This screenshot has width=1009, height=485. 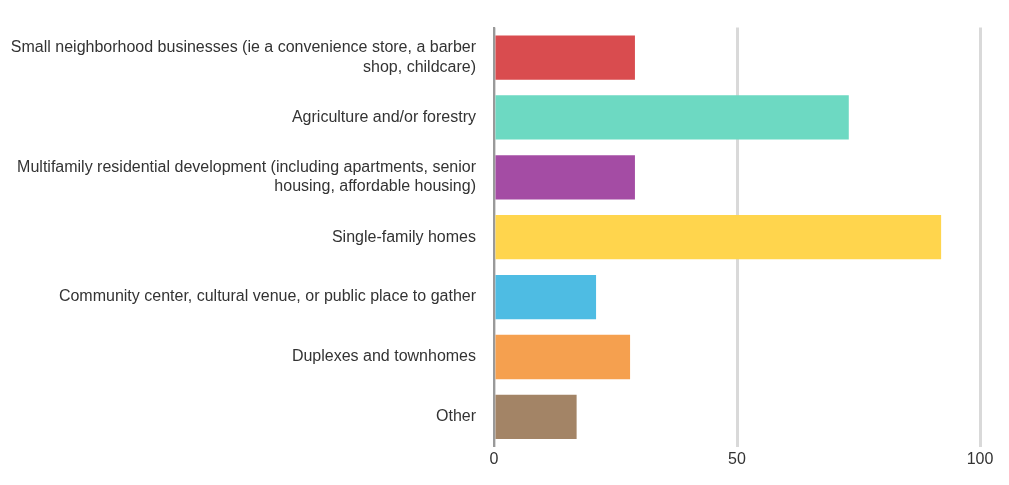 What do you see at coordinates (403, 236) in the screenshot?
I see `y-tick-label: Single-family homes` at bounding box center [403, 236].